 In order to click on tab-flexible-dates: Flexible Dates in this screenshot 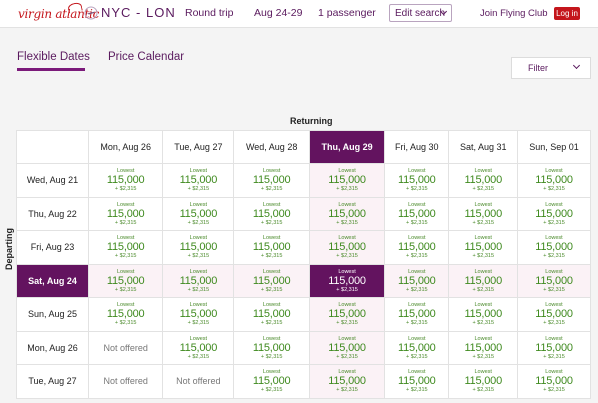, I will do `click(53, 57)`.